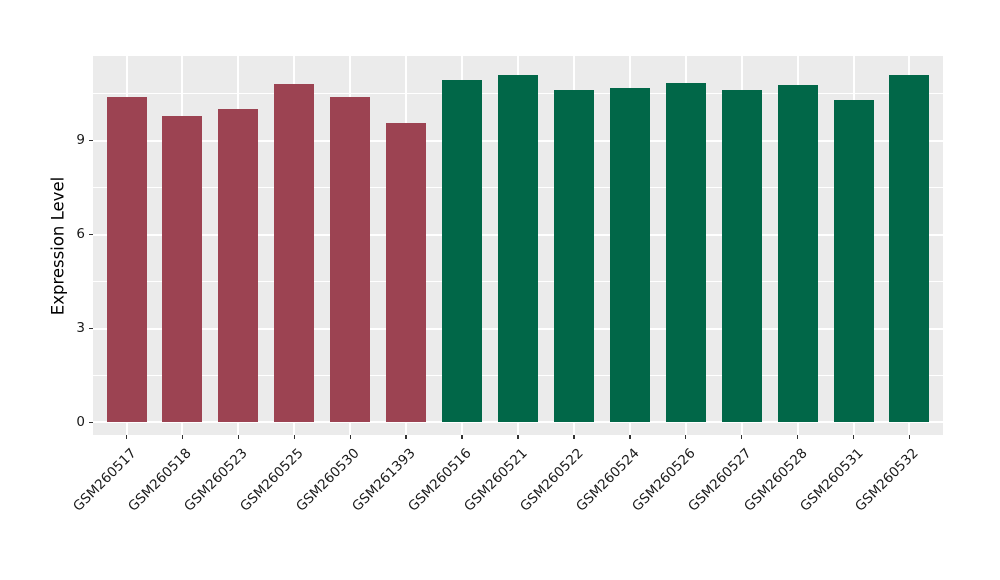 Image resolution: width=1000 pixels, height=580 pixels. Describe the element at coordinates (80, 234) in the screenshot. I see `y-tick-label: 6` at that location.